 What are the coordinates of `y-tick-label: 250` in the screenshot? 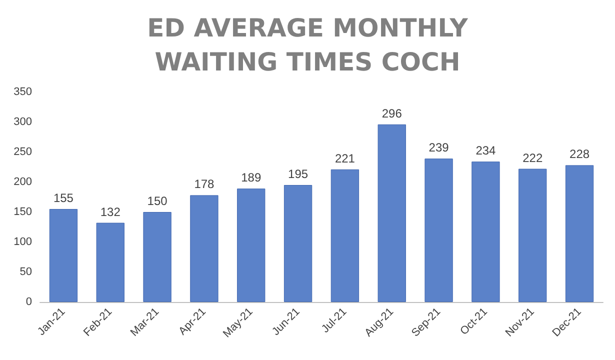 It's located at (23, 152).